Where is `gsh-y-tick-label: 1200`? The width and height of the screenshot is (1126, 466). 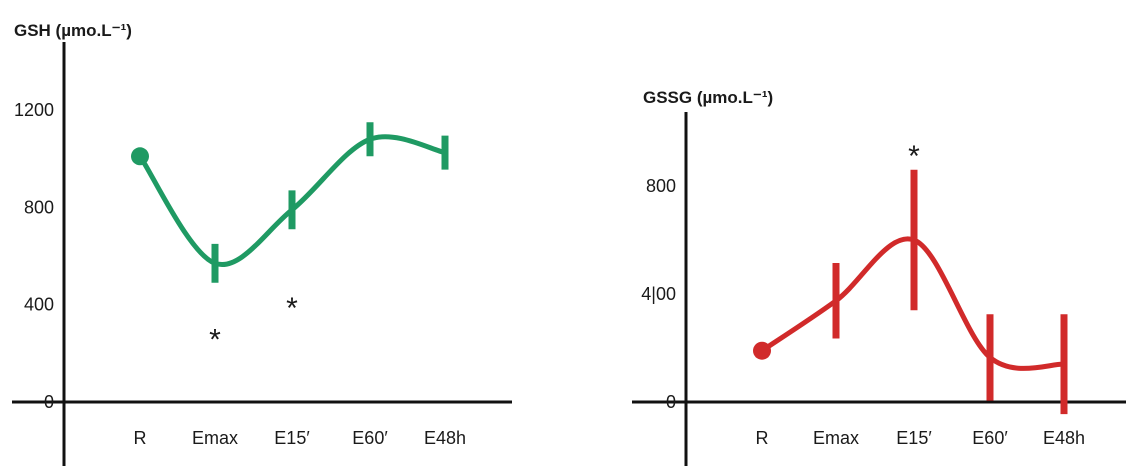
gsh-y-tick-label: 1200 is located at coordinates (34, 110).